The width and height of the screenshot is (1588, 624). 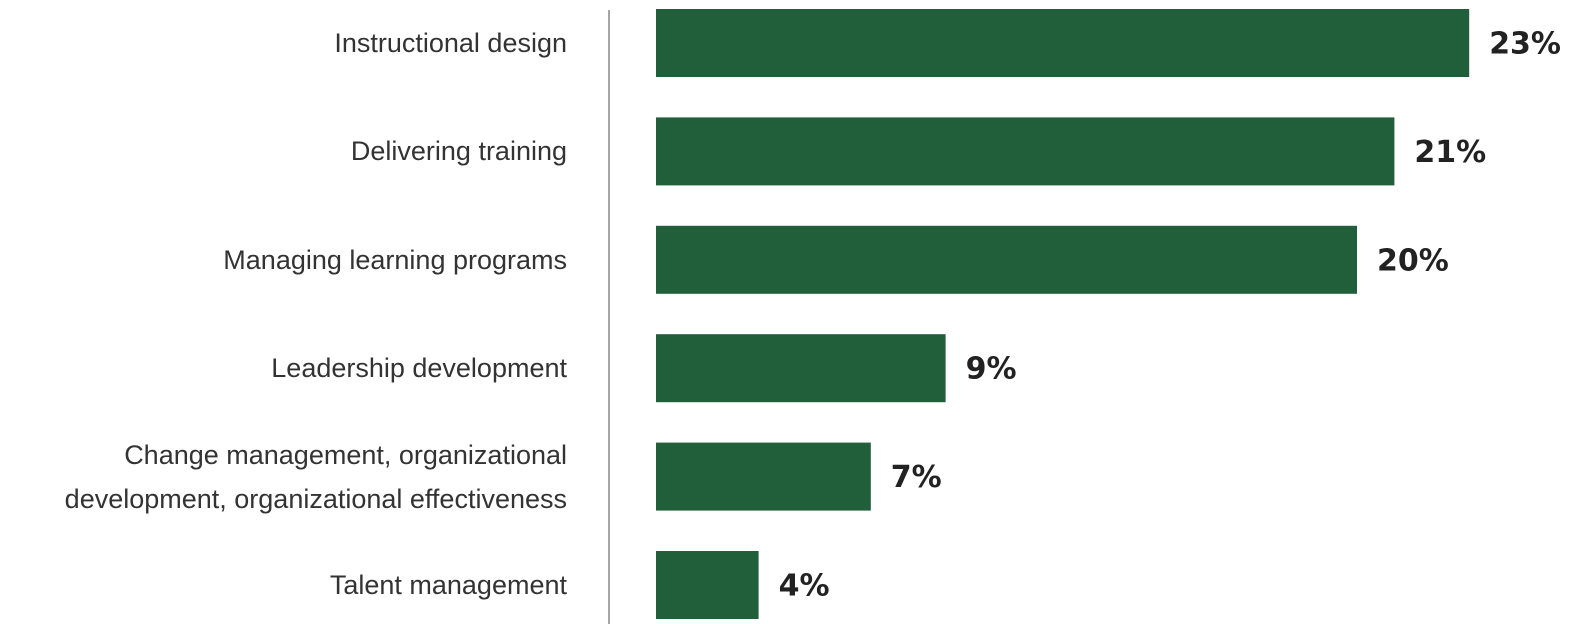 I want to click on value-label: 9%, so click(x=991, y=369).